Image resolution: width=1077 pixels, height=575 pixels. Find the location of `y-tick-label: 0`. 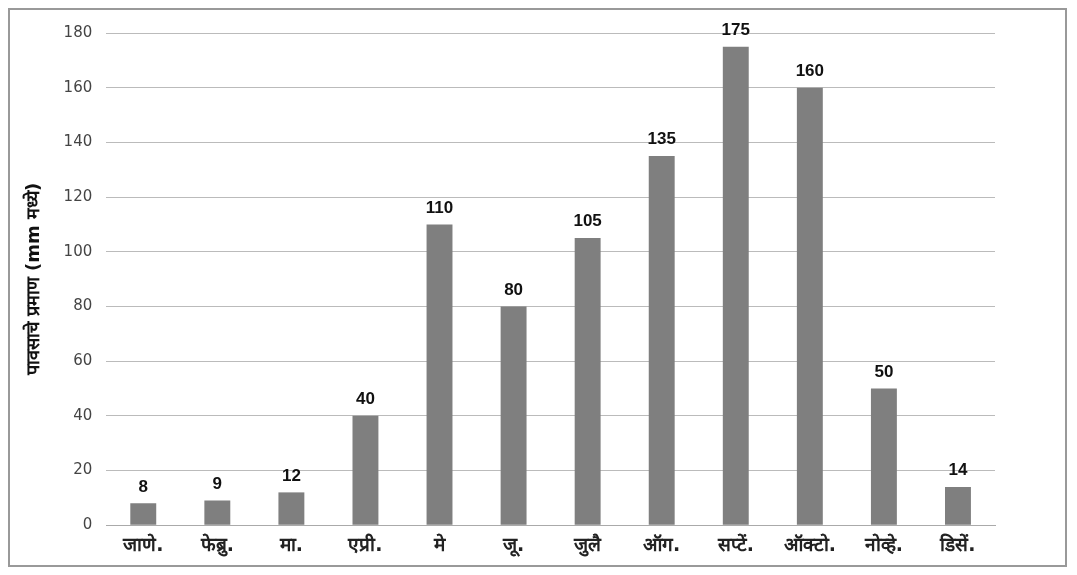

y-tick-label: 0 is located at coordinates (87, 524).